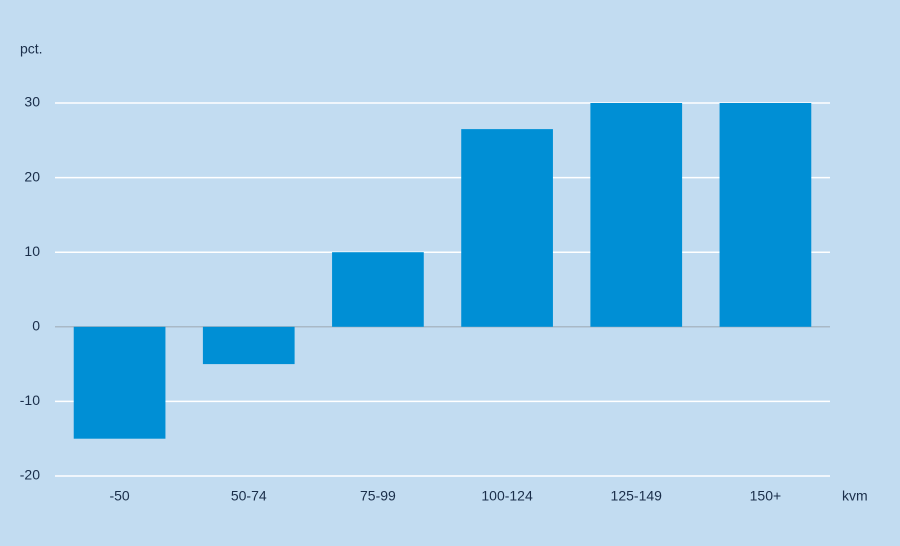 The image size is (900, 546). I want to click on x-tick-label: 125-149, so click(637, 496).